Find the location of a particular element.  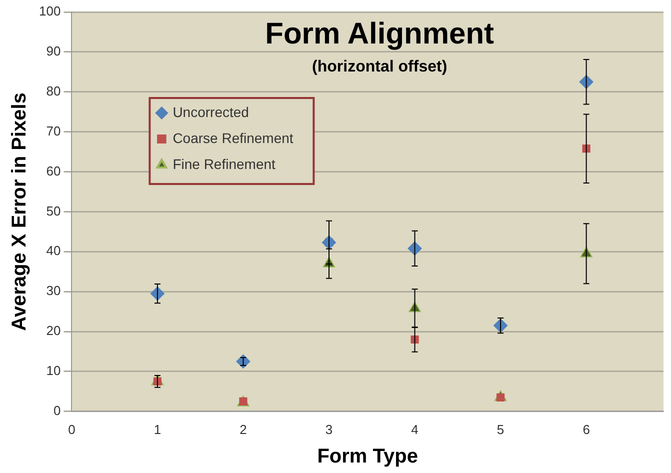

x-tick-label: 6 is located at coordinates (586, 429).